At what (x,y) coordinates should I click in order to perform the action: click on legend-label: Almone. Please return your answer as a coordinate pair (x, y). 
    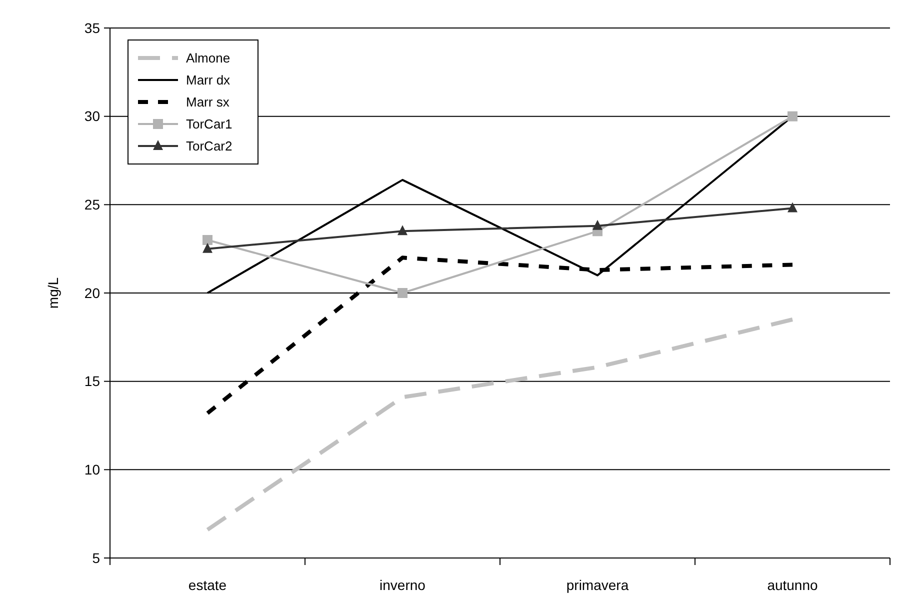
    Looking at the image, I should click on (208, 58).